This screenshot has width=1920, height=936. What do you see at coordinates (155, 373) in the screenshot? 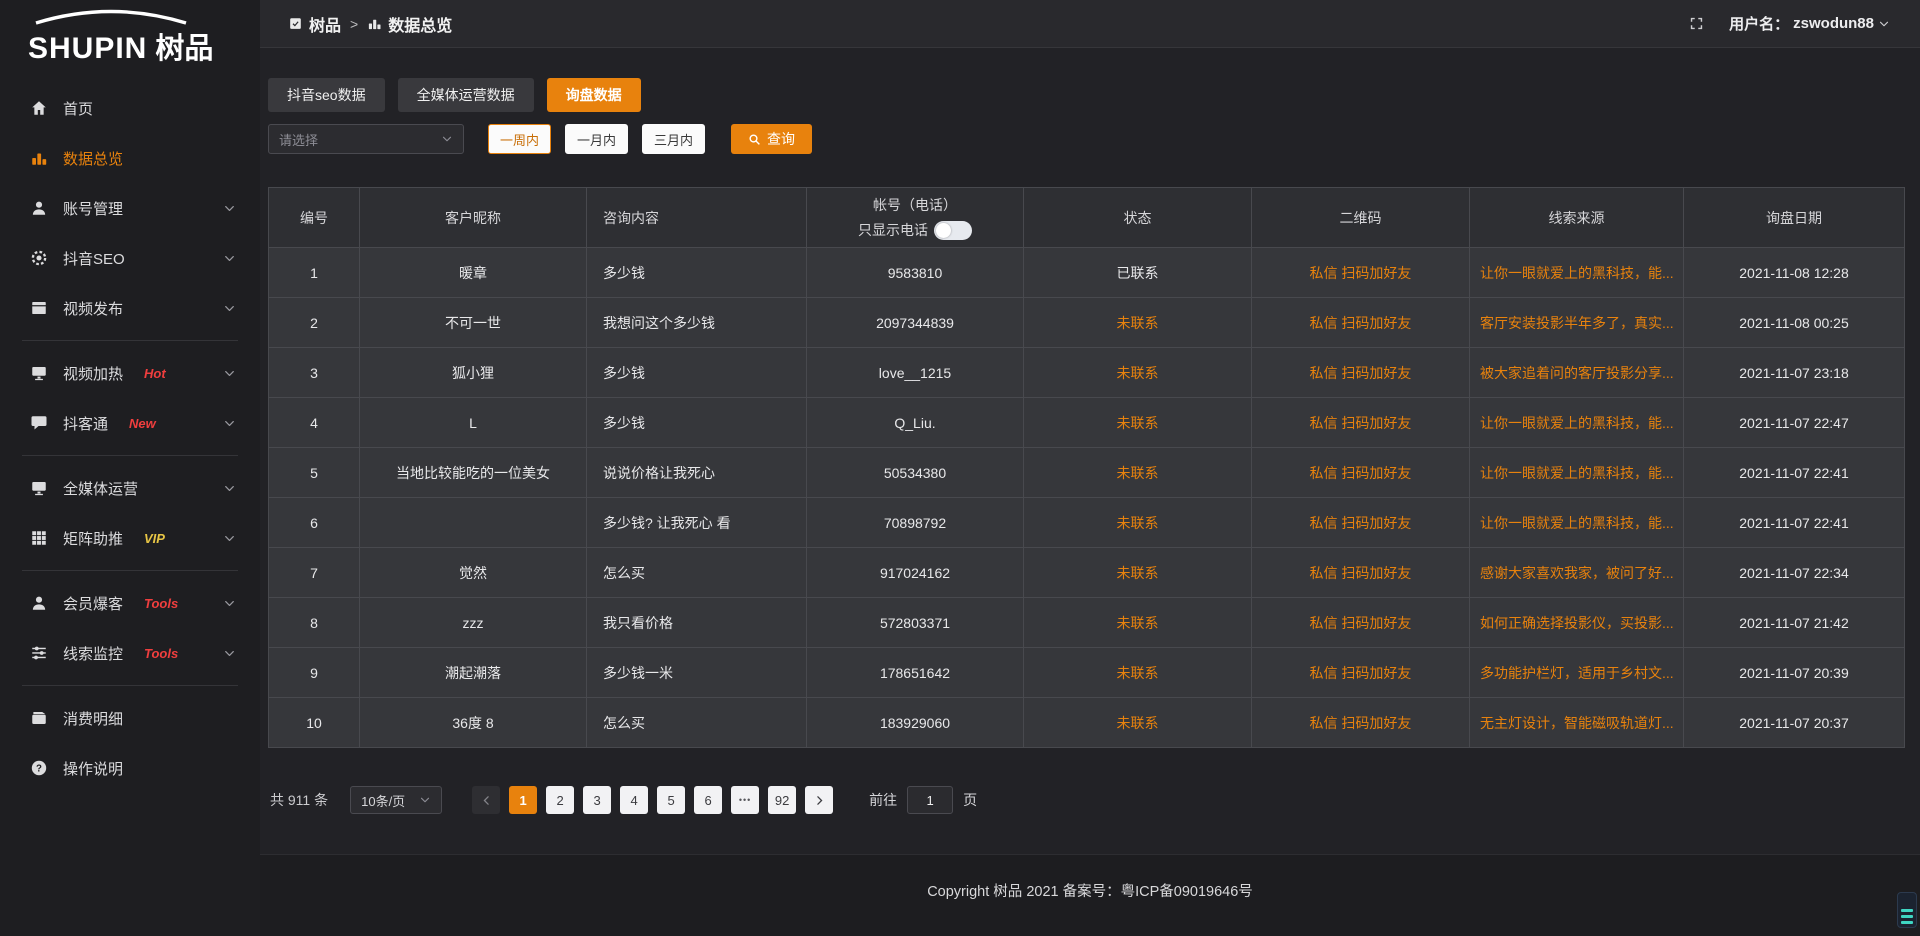
I see `status-badge: Hot` at bounding box center [155, 373].